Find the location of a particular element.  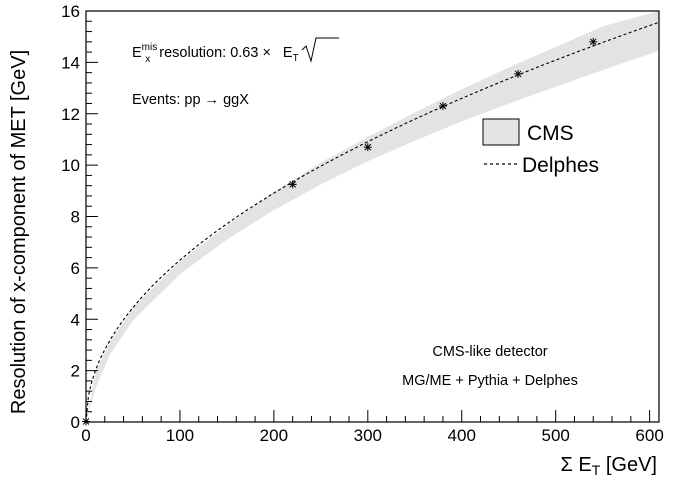

x-tick-label: 300 is located at coordinates (368, 435).